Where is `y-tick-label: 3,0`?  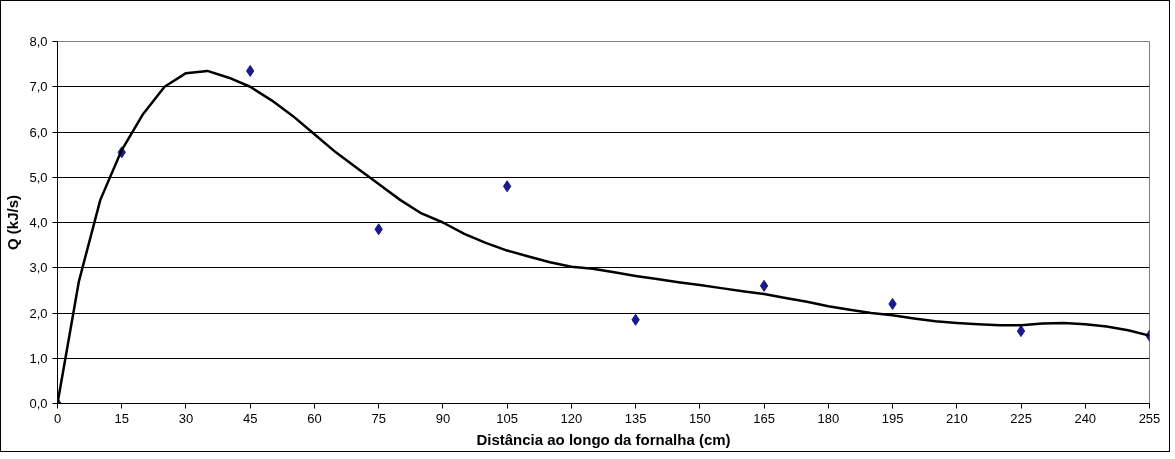 y-tick-label: 3,0 is located at coordinates (38, 268).